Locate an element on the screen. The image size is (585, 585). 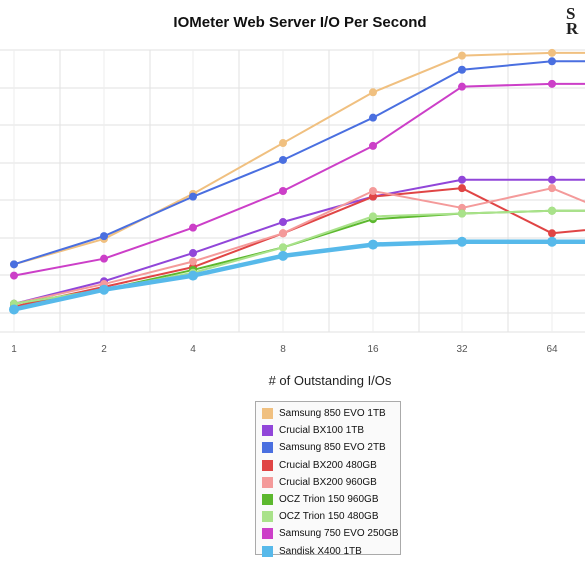
x-tick-label: 2 is located at coordinates (104, 349).